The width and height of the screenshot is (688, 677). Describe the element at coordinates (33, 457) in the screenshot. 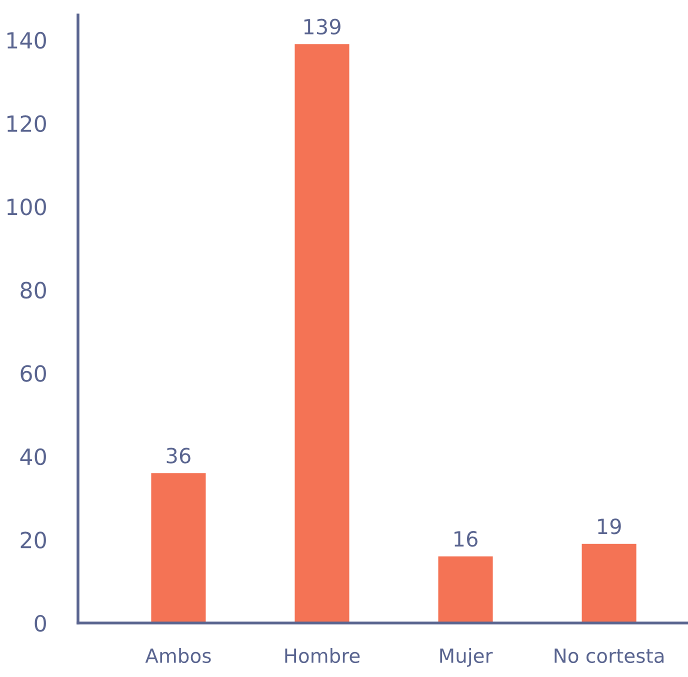

I see `y-tick-label: 40` at that location.